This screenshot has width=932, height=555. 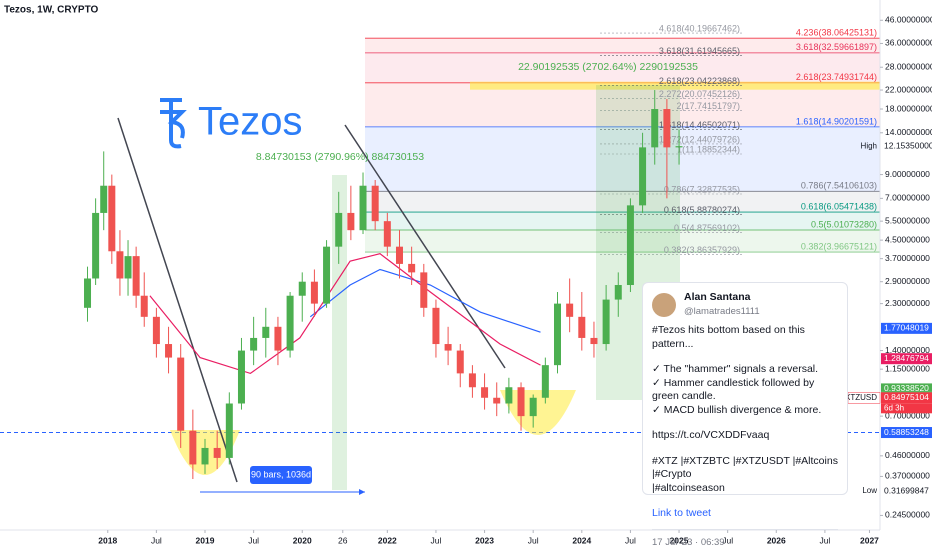 What do you see at coordinates (679, 540) in the screenshot?
I see `x-tick-label: 2025` at bounding box center [679, 540].